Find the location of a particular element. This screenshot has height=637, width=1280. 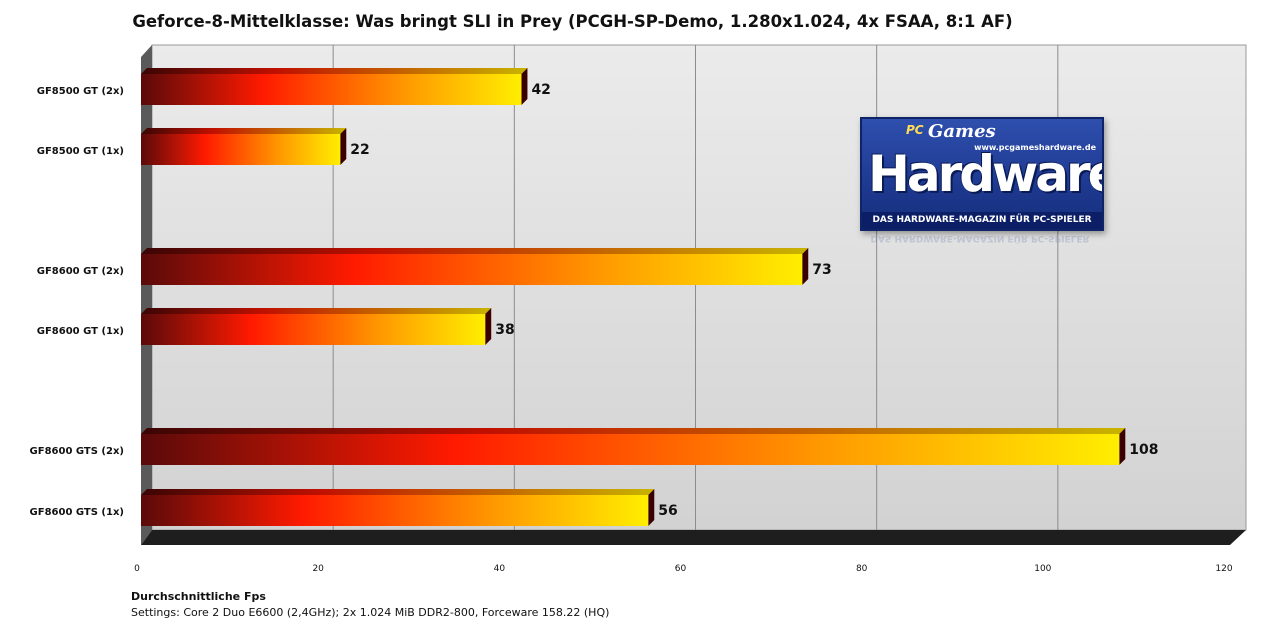

x-tick-label: 120 is located at coordinates (1223, 569).